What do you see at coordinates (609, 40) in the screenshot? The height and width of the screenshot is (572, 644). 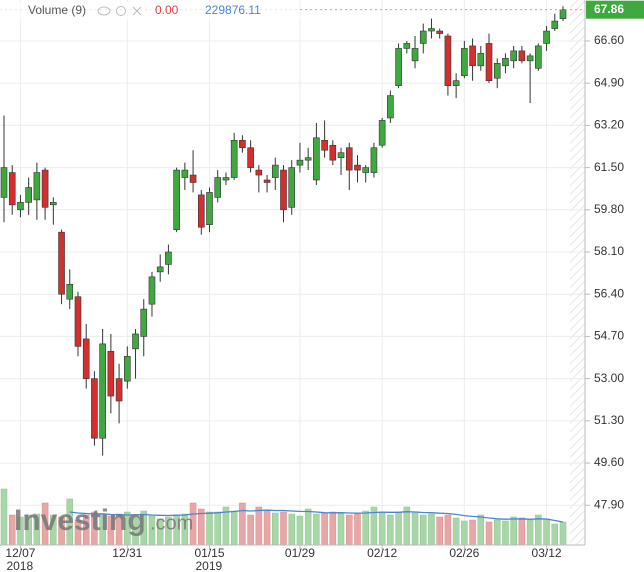 I see `y-tick-label: 66.60` at bounding box center [609, 40].